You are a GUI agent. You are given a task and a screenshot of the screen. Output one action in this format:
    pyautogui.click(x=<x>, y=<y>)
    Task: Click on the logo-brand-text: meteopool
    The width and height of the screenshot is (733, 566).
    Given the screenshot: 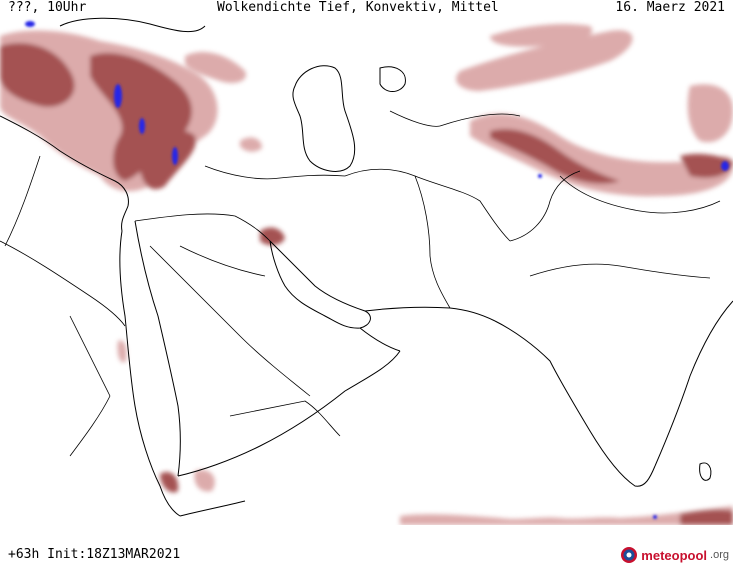 What is the action you would take?
    pyautogui.click(x=674, y=555)
    